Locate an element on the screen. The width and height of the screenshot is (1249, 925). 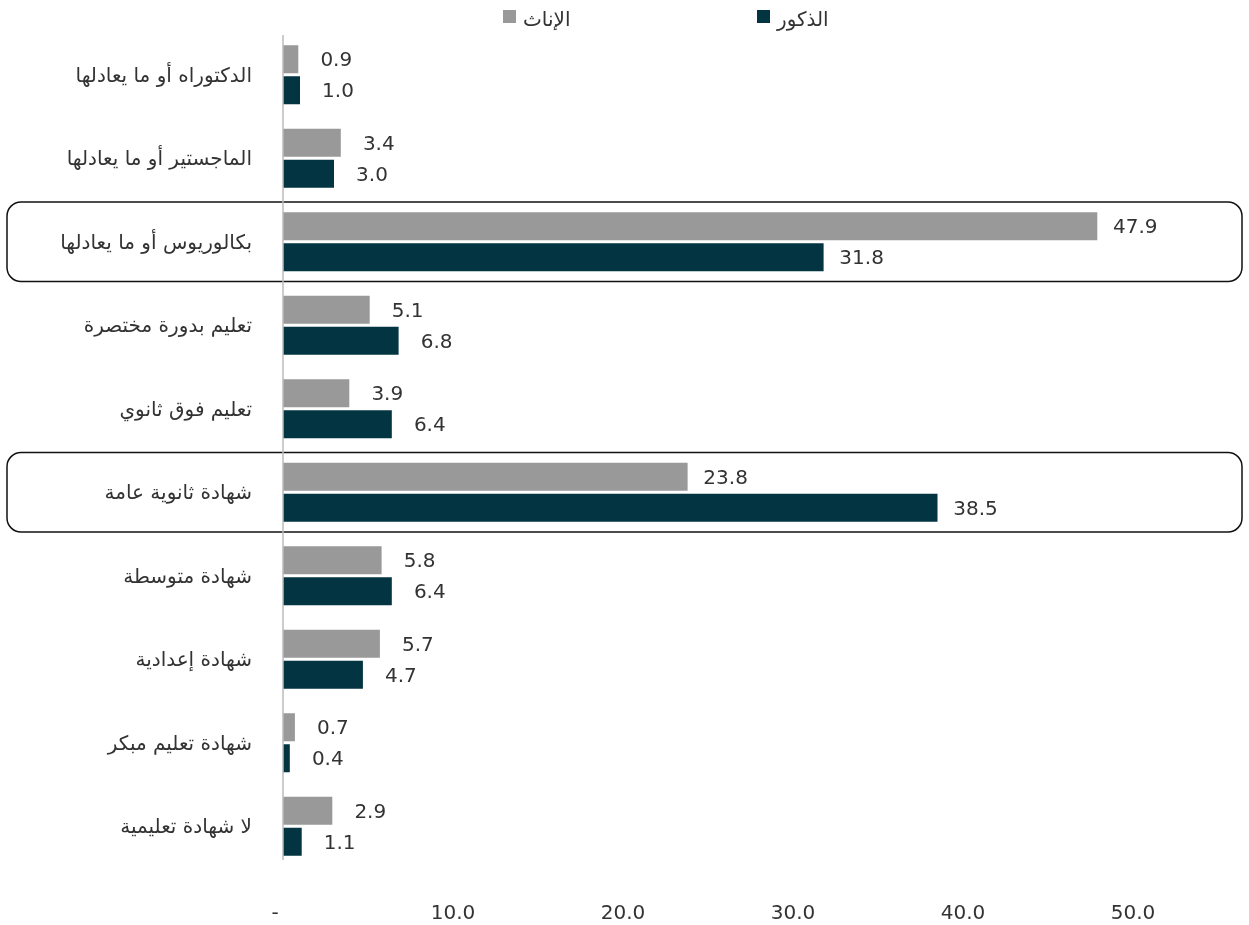
text: 6.8 is located at coordinates (436, 340).